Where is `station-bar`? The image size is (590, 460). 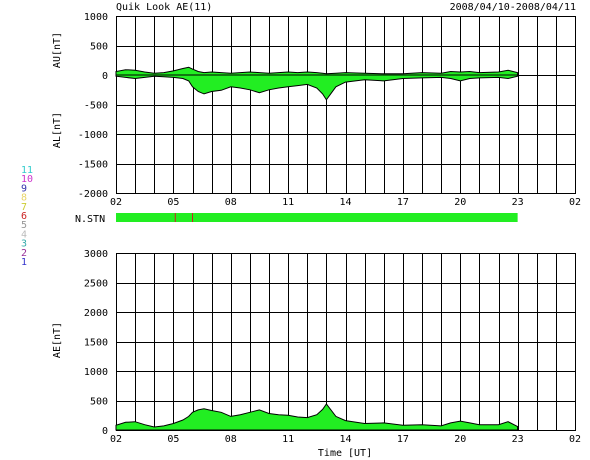 station-bar is located at coordinates (317, 217).